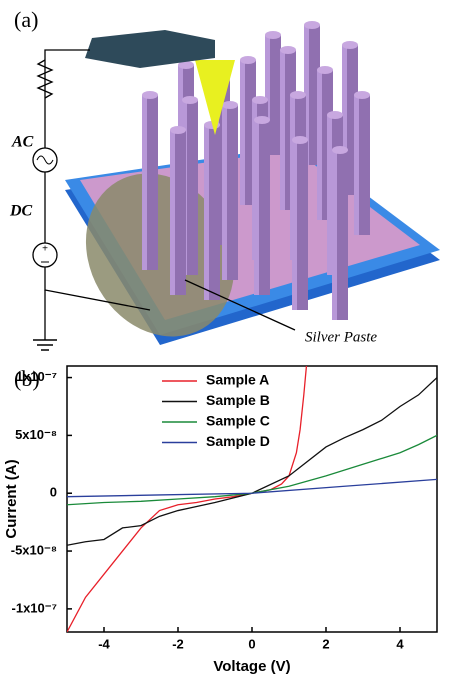  I want to click on y-axis-label: Current (A), so click(11, 498).